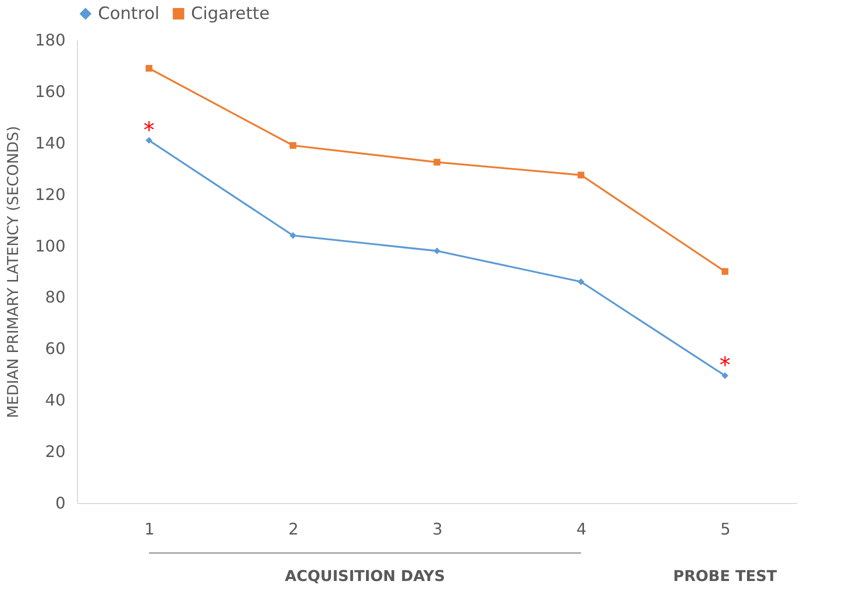 The height and width of the screenshot is (608, 859). I want to click on y-tick-label: 100, so click(50, 246).